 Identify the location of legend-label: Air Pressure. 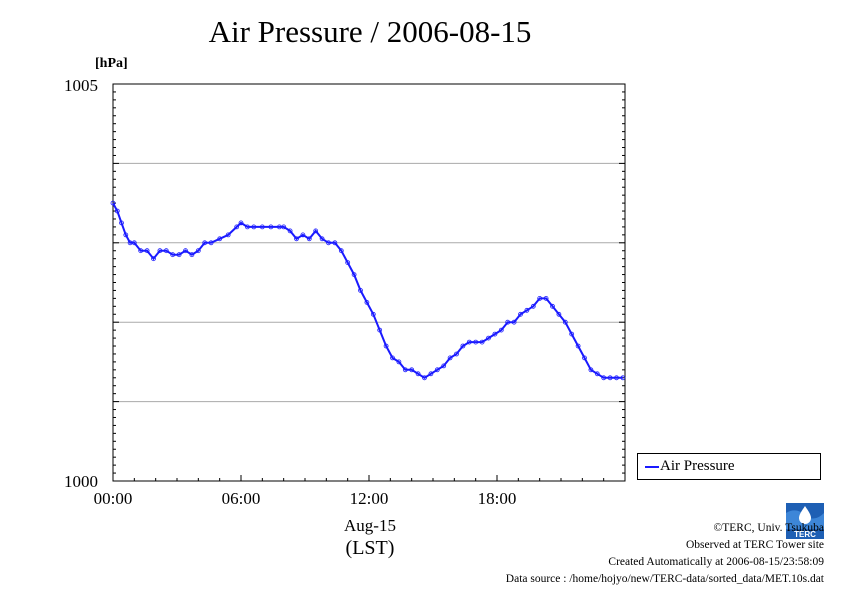
(697, 466).